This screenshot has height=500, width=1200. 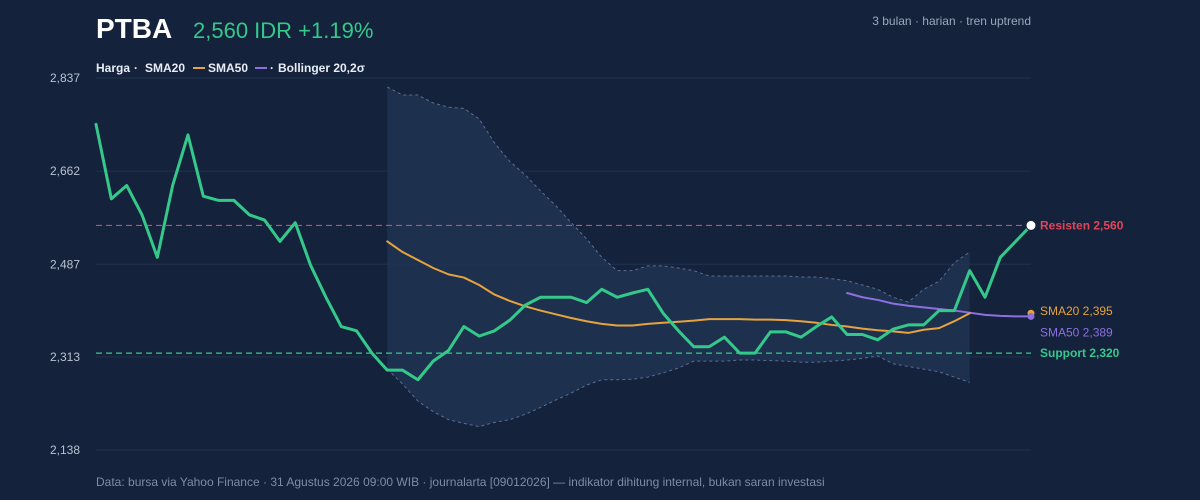 What do you see at coordinates (678, 287) in the screenshot?
I see `series-line-sma20` at bounding box center [678, 287].